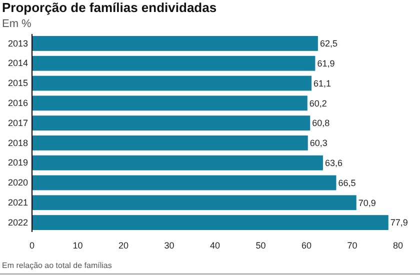  I want to click on data-label: 61,1, so click(323, 83).